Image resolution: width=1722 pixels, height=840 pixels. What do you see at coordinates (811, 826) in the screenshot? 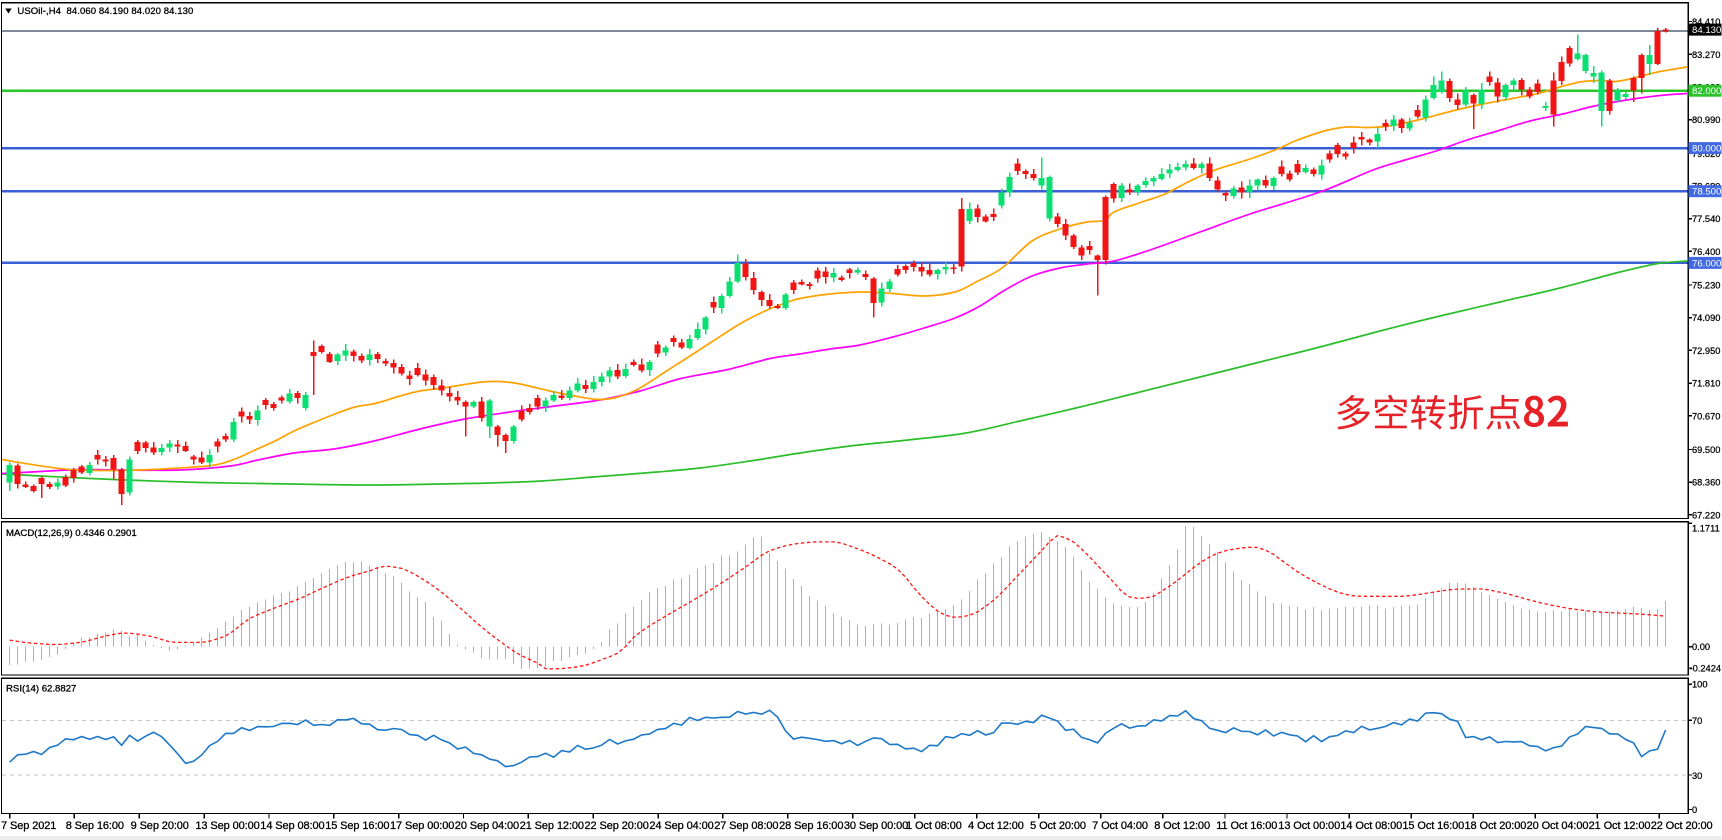
I see `svg-text: 28 Sep 16:00` at bounding box center [811, 826].